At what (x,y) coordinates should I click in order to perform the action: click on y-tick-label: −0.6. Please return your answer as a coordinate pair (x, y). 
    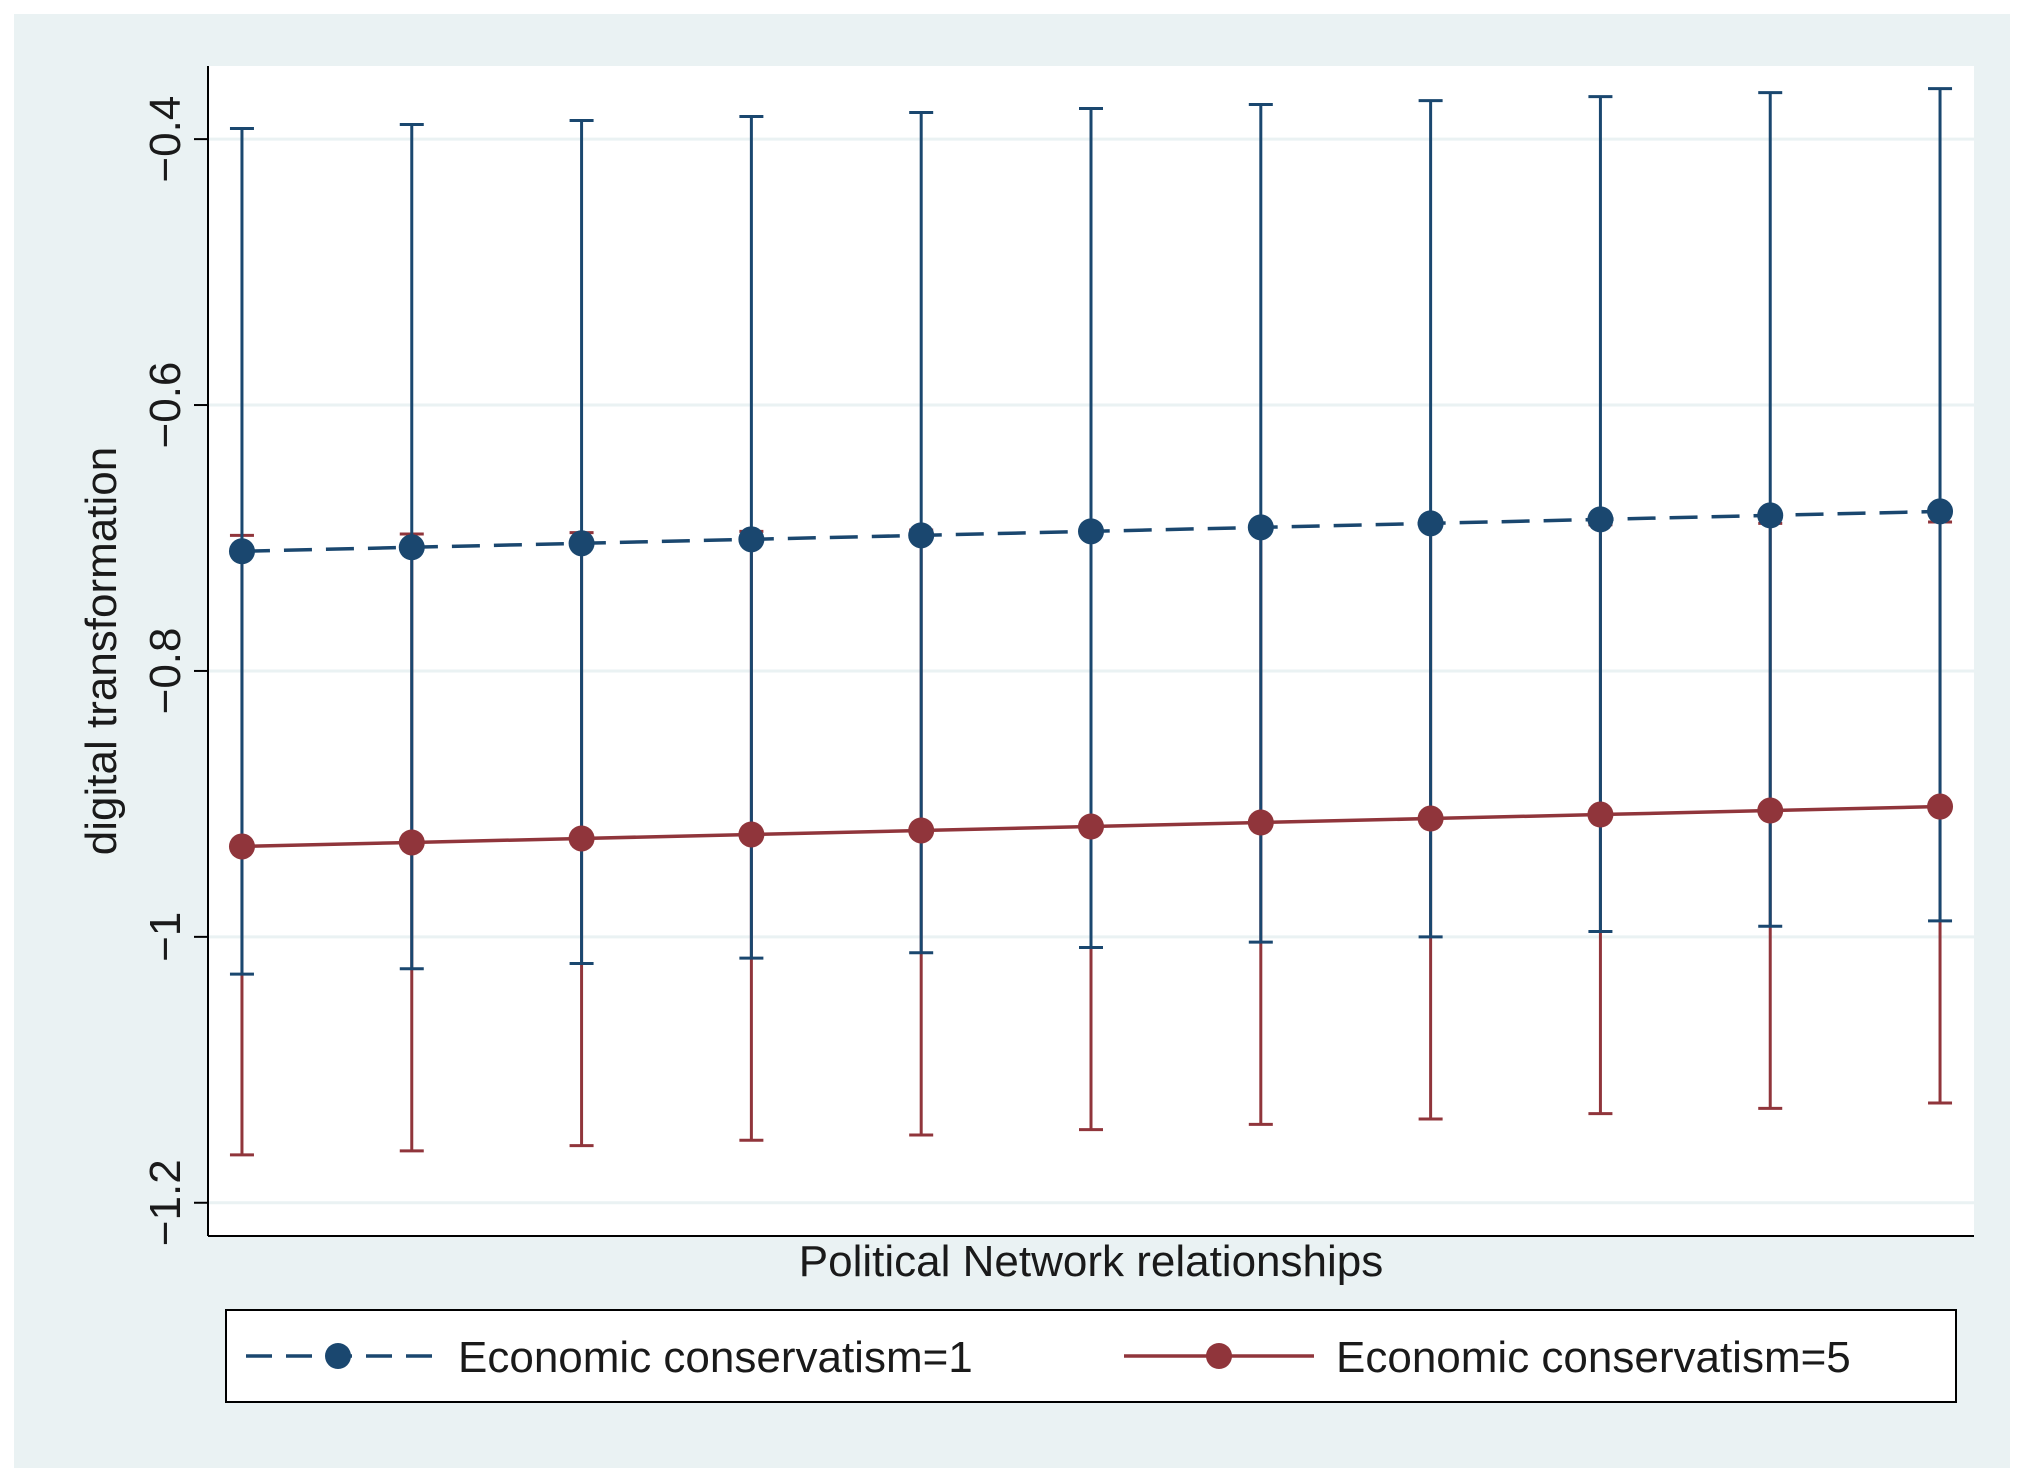
    Looking at the image, I should click on (165, 405).